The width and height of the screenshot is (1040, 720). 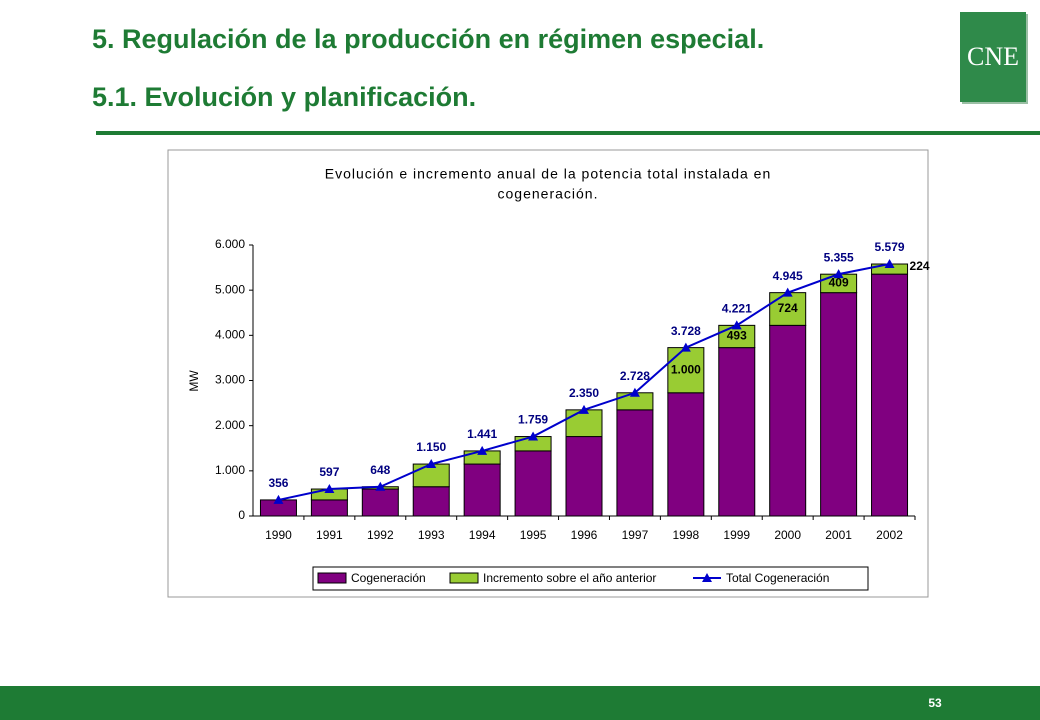 I want to click on divider, so click(x=568, y=133).